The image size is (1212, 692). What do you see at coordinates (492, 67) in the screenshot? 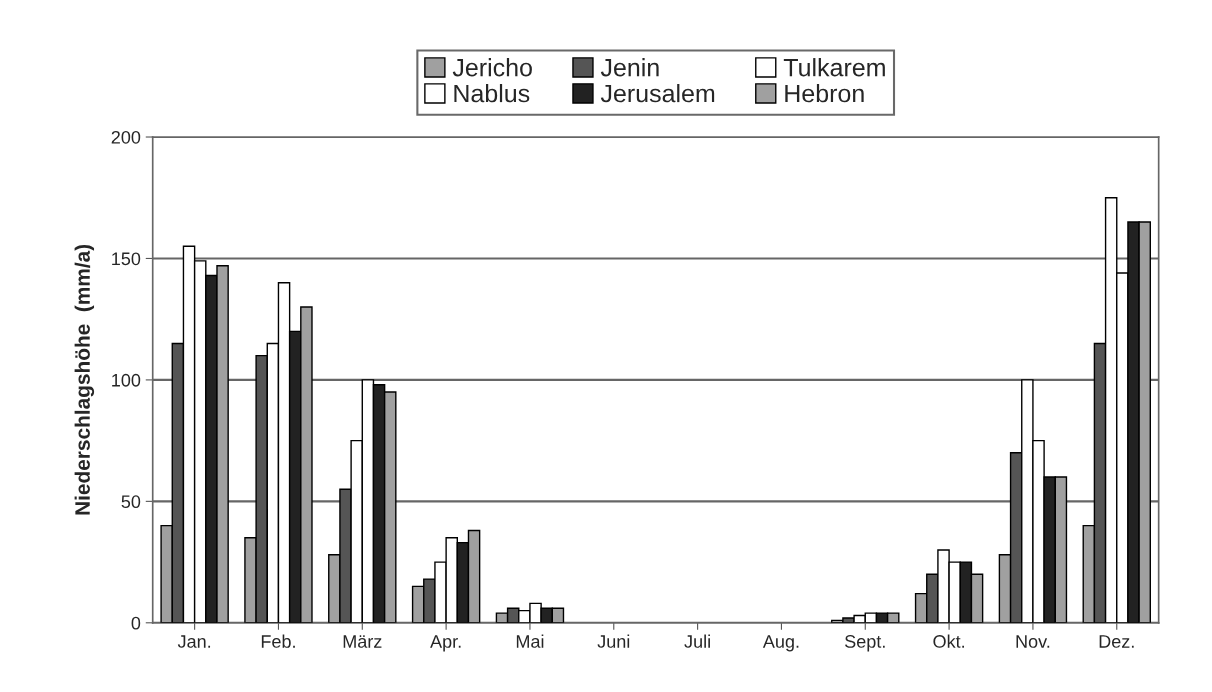
I see `legend-label: Jericho` at bounding box center [492, 67].